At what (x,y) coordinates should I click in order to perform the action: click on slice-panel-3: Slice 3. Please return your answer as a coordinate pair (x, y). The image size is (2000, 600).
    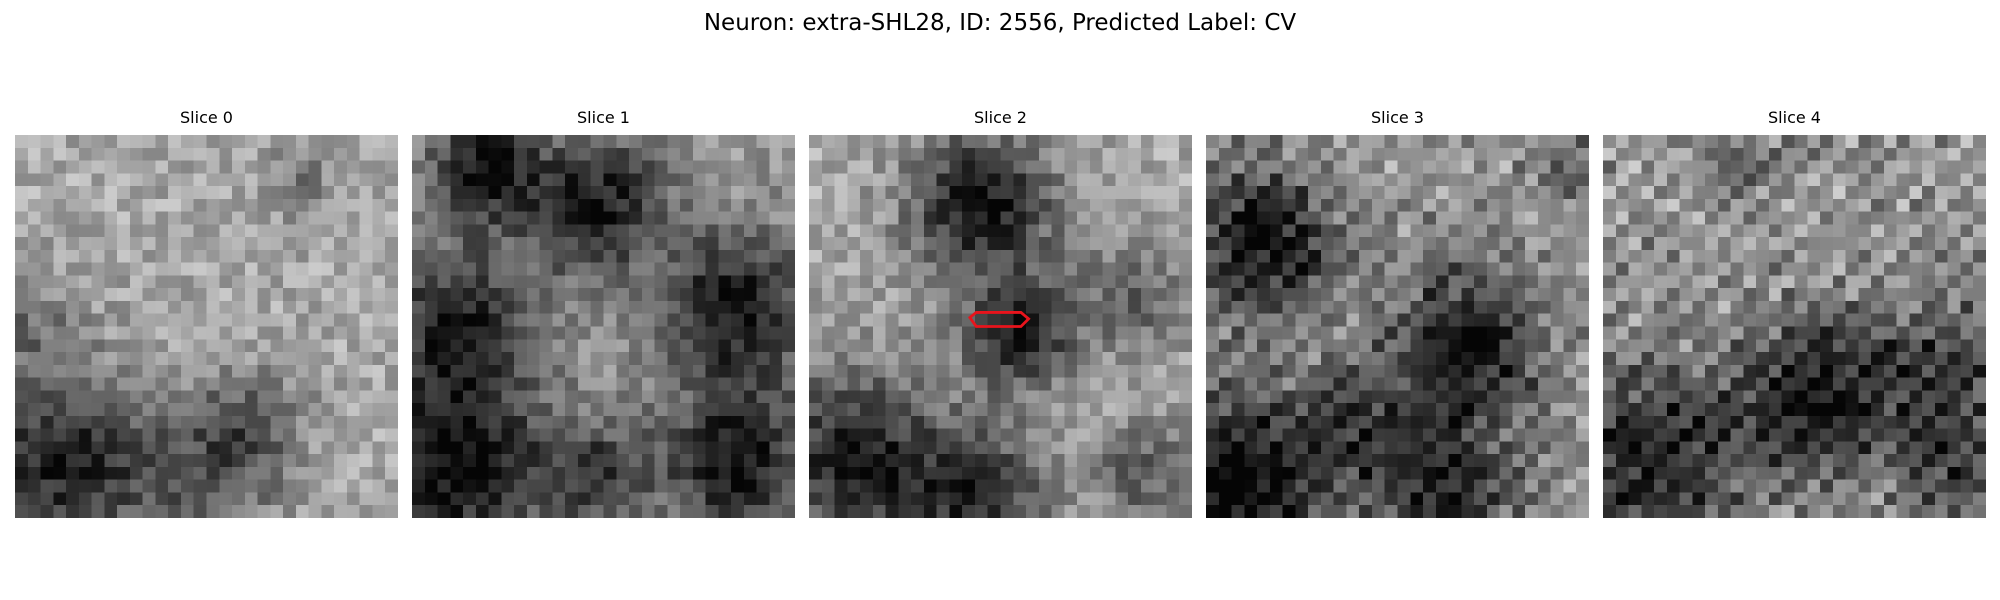
    Looking at the image, I should click on (1397, 313).